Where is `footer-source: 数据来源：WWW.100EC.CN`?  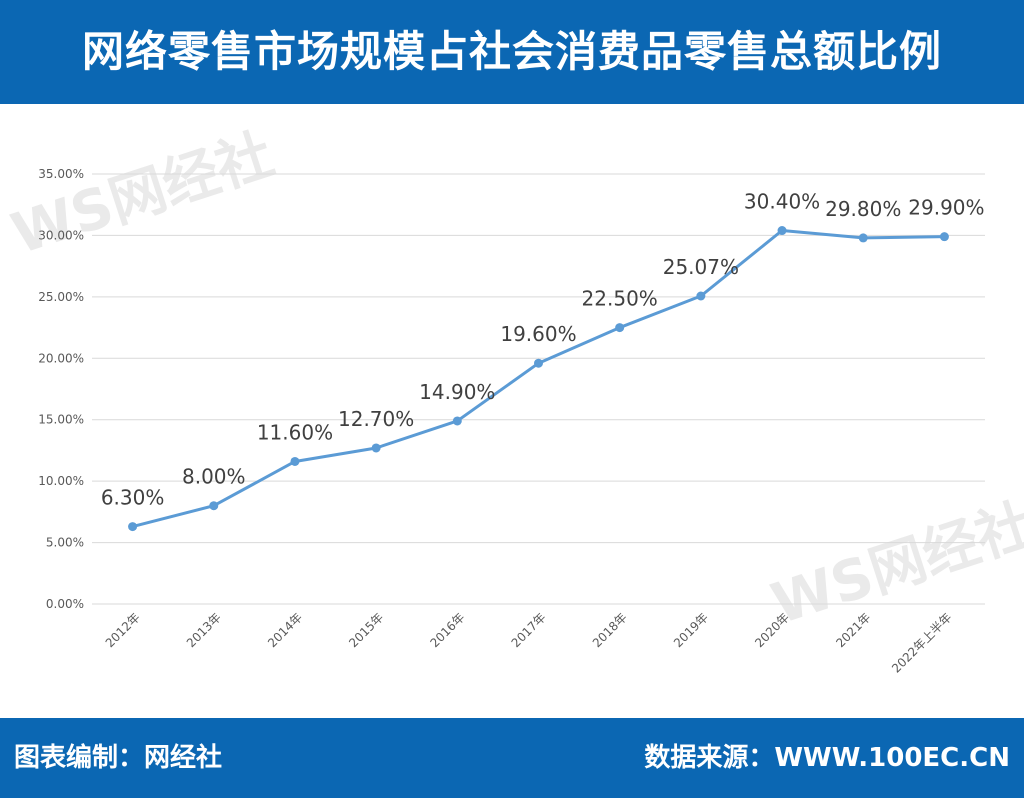
footer-source: 数据来源：WWW.100EC.CN is located at coordinates (827, 758).